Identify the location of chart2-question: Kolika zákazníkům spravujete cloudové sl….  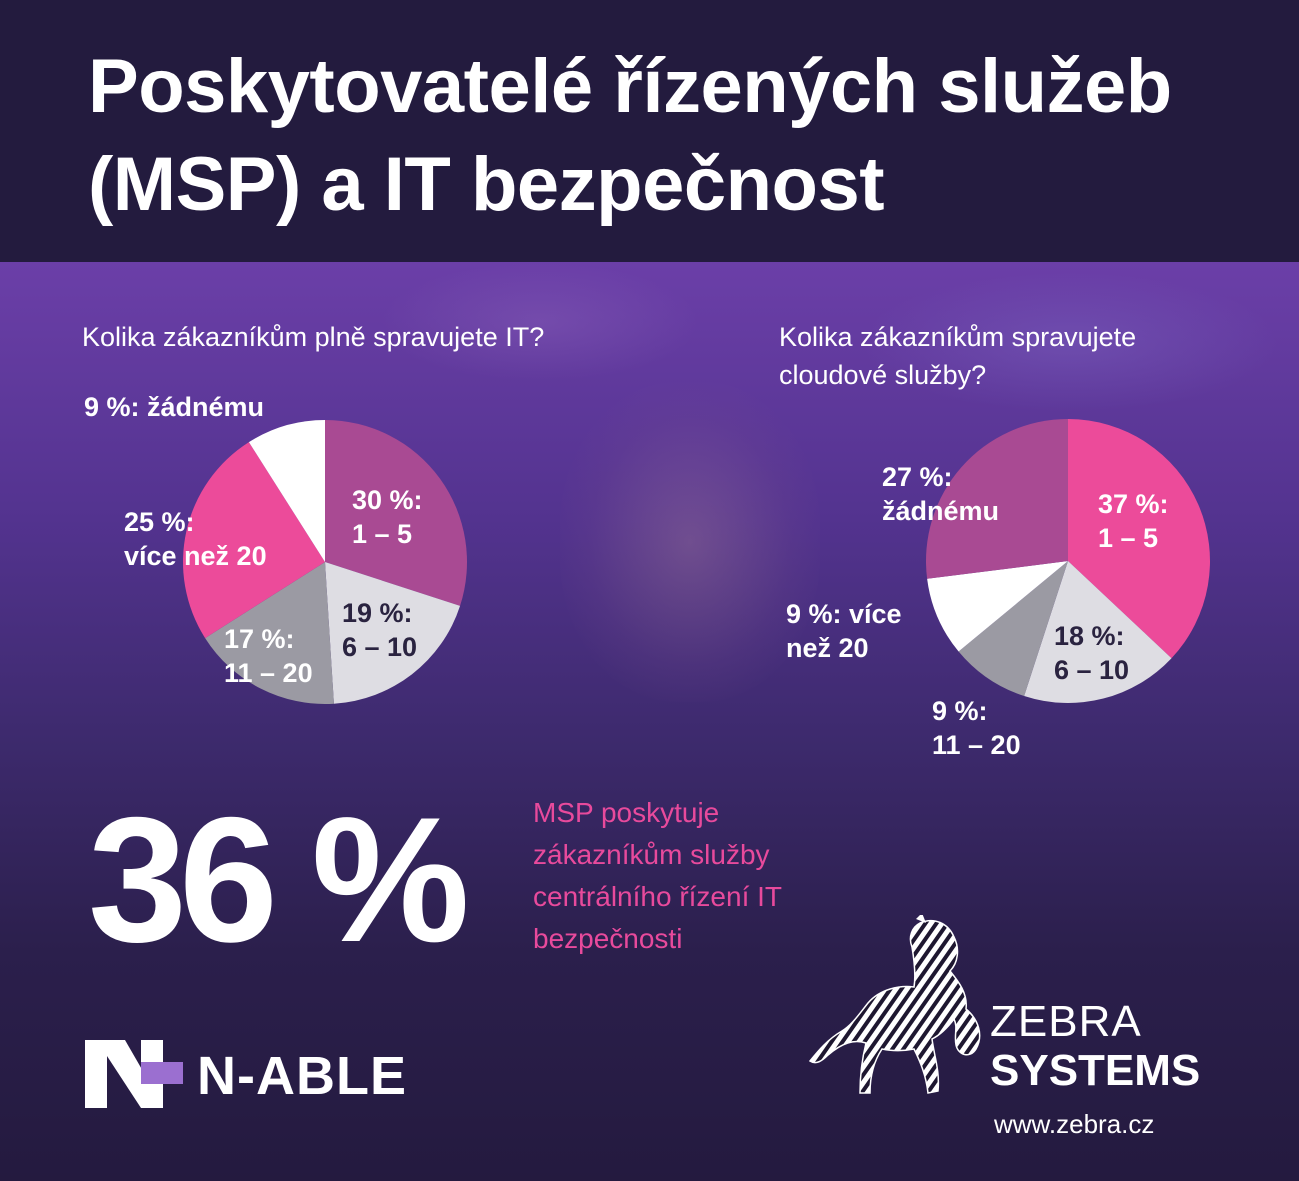
(958, 356).